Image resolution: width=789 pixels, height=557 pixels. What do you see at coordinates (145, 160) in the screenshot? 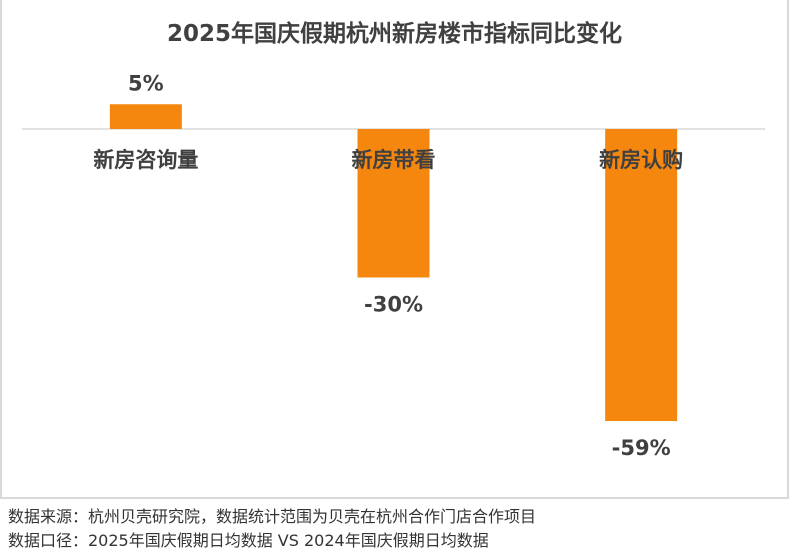
I see `category-label: 新房咨询量` at bounding box center [145, 160].